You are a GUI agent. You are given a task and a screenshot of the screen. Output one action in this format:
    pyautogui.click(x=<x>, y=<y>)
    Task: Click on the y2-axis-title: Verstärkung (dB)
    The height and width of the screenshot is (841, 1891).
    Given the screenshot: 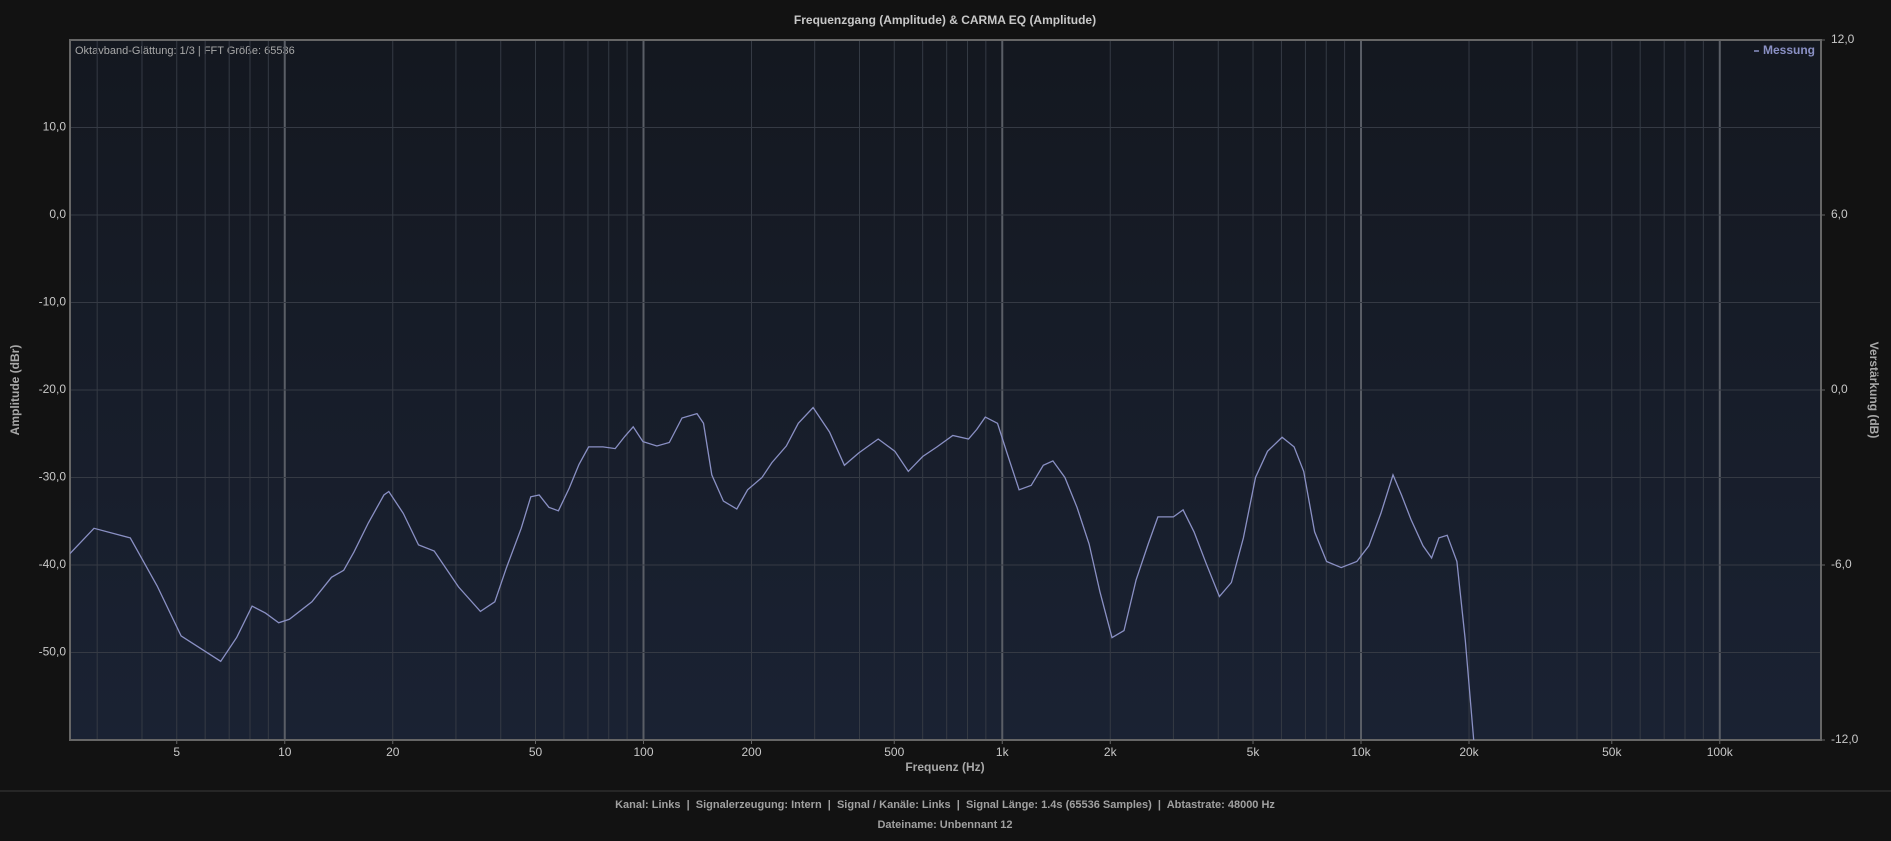 What is the action you would take?
    pyautogui.click(x=1874, y=390)
    